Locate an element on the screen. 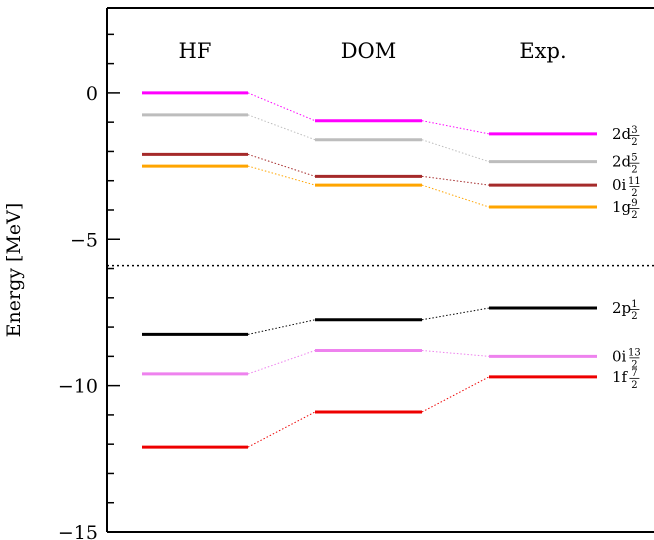 The height and width of the screenshot is (540, 654). orbital-label-numerator: 3 is located at coordinates (634, 130).